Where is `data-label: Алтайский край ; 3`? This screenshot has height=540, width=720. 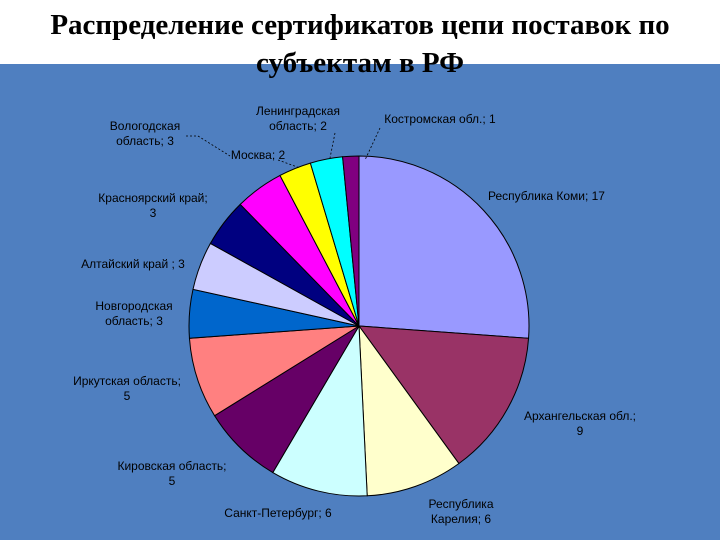 data-label: Алтайский край ; 3 is located at coordinates (133, 264).